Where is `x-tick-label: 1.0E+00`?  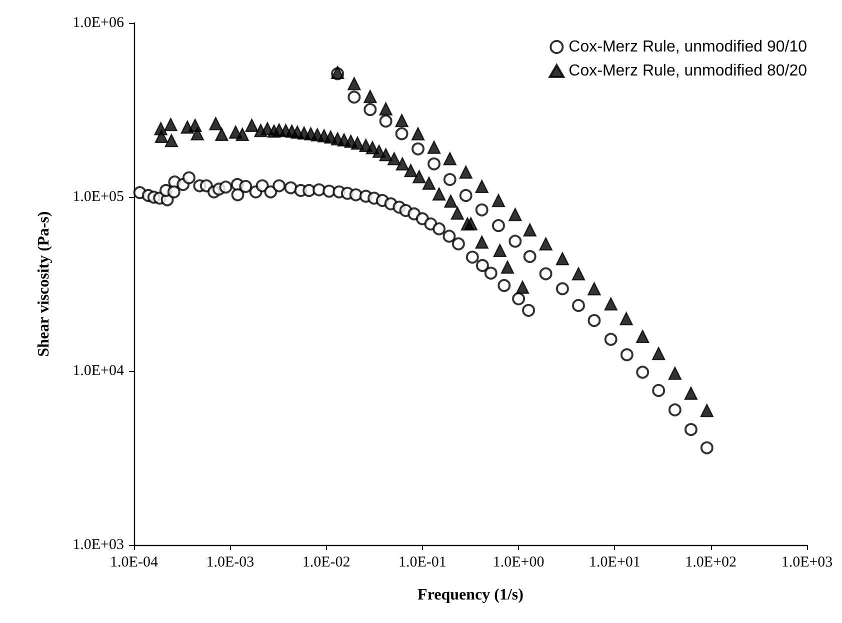 x-tick-label: 1.0E+00 is located at coordinates (518, 562).